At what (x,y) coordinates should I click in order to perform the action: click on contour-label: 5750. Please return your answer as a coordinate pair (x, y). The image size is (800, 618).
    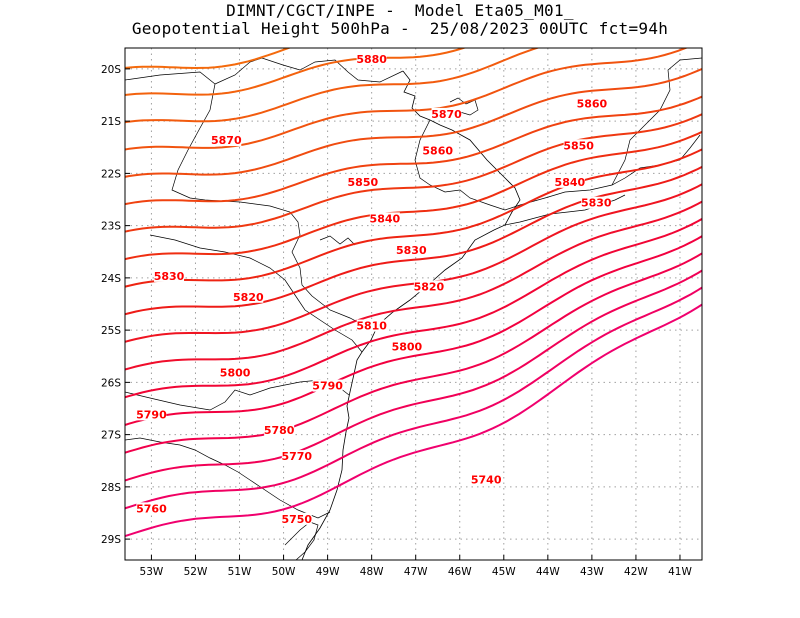
    Looking at the image, I should click on (296, 519).